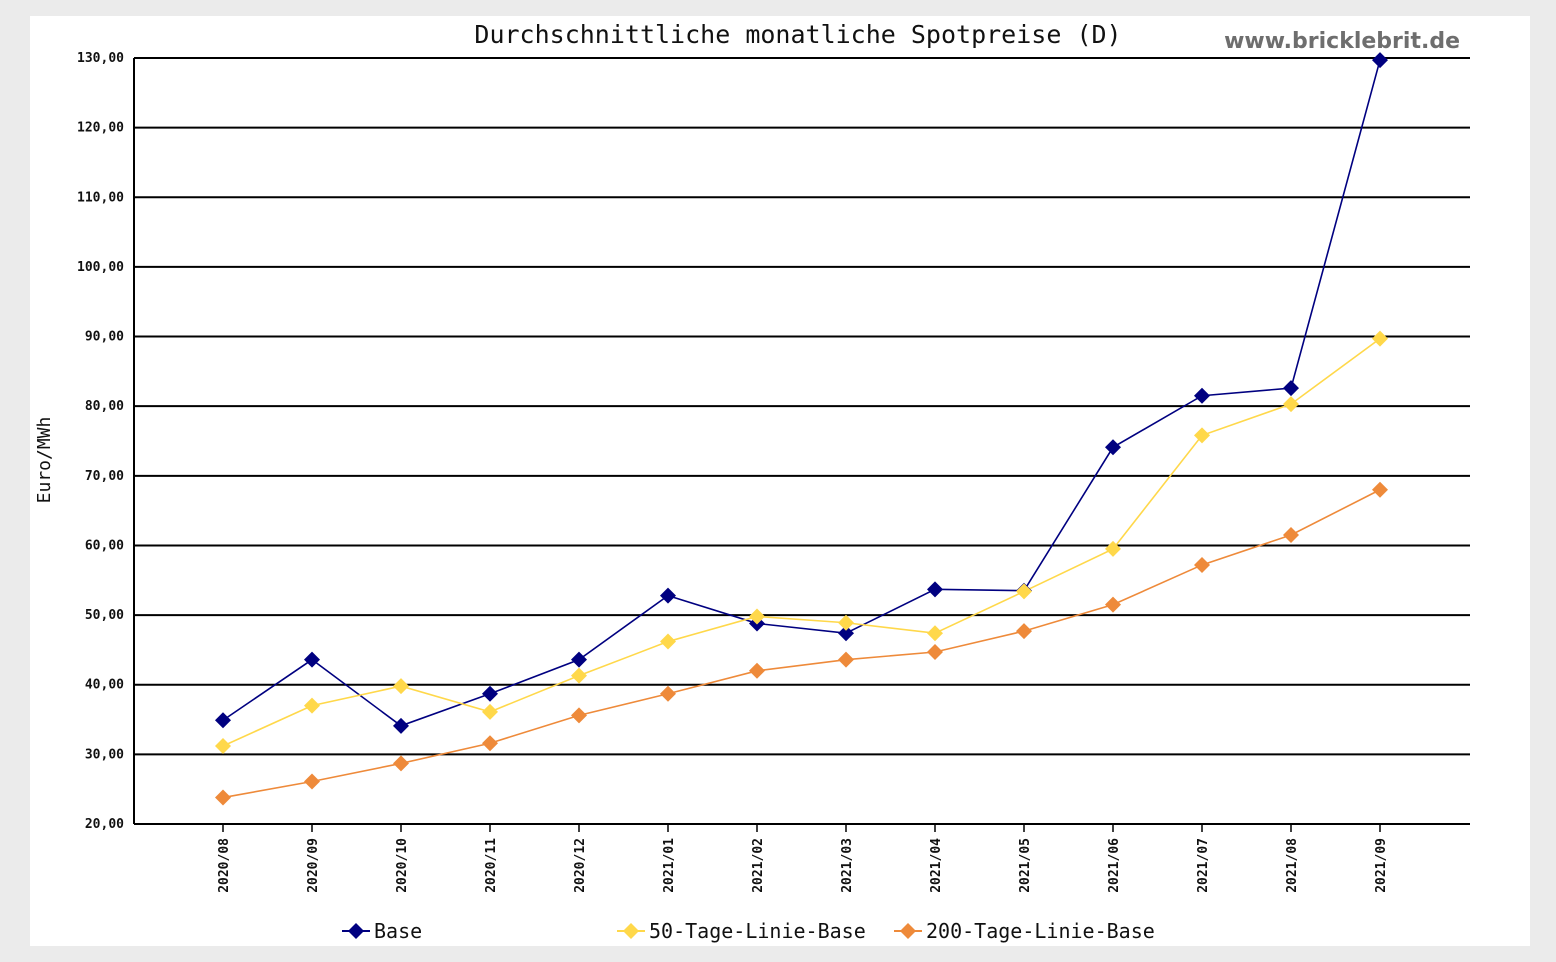  What do you see at coordinates (491, 865) in the screenshot?
I see `x-tick-label: 2020/11` at bounding box center [491, 865].